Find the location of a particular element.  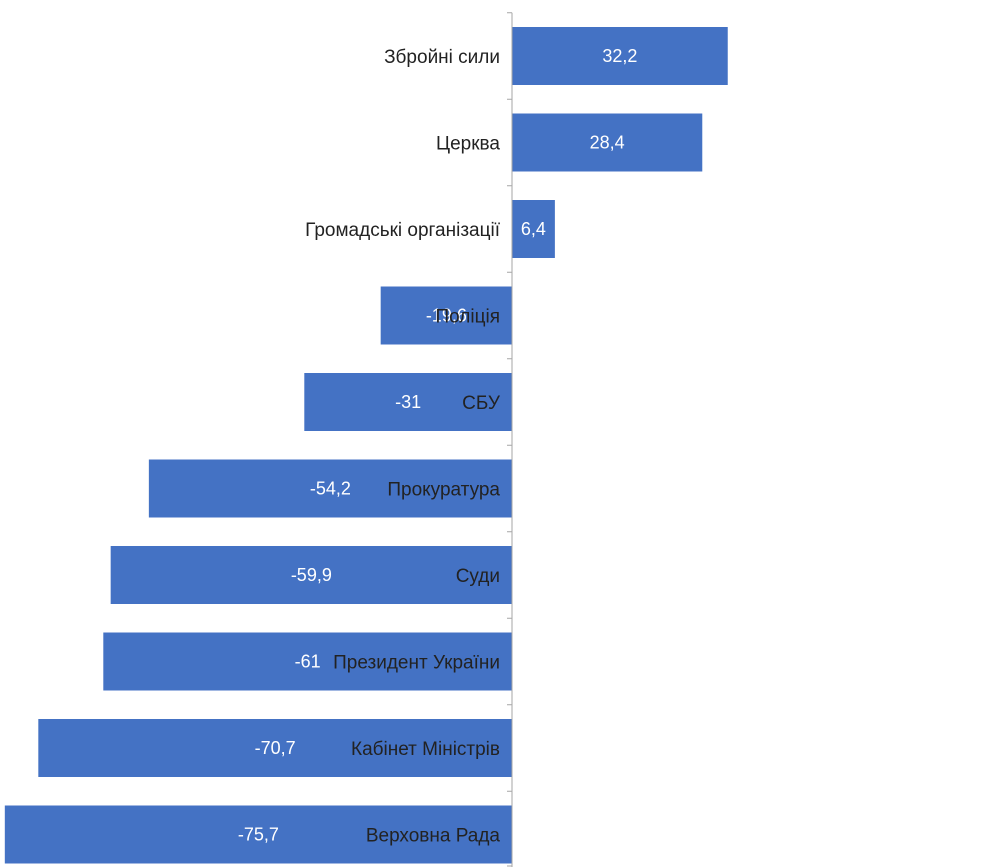

category-label: Церква is located at coordinates (468, 144).